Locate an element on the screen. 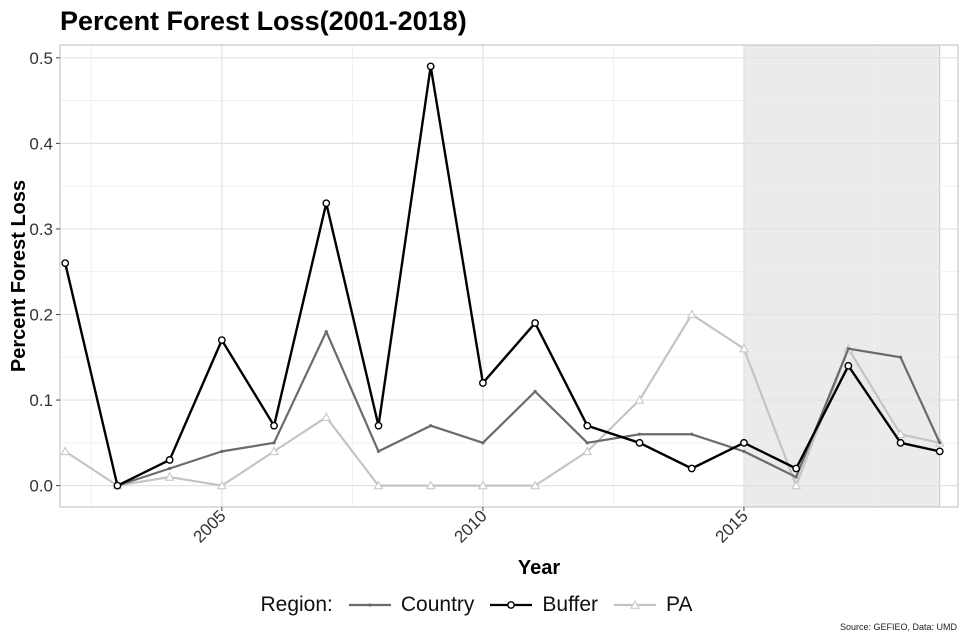 The width and height of the screenshot is (959, 638). legend-key-buffer is located at coordinates (511, 605).